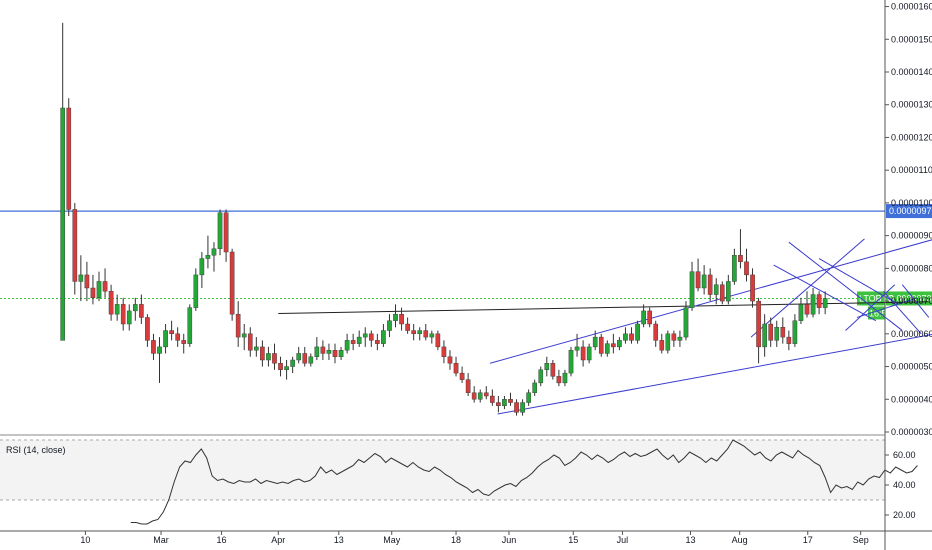  I want to click on time-tick-label: 18, so click(456, 540).